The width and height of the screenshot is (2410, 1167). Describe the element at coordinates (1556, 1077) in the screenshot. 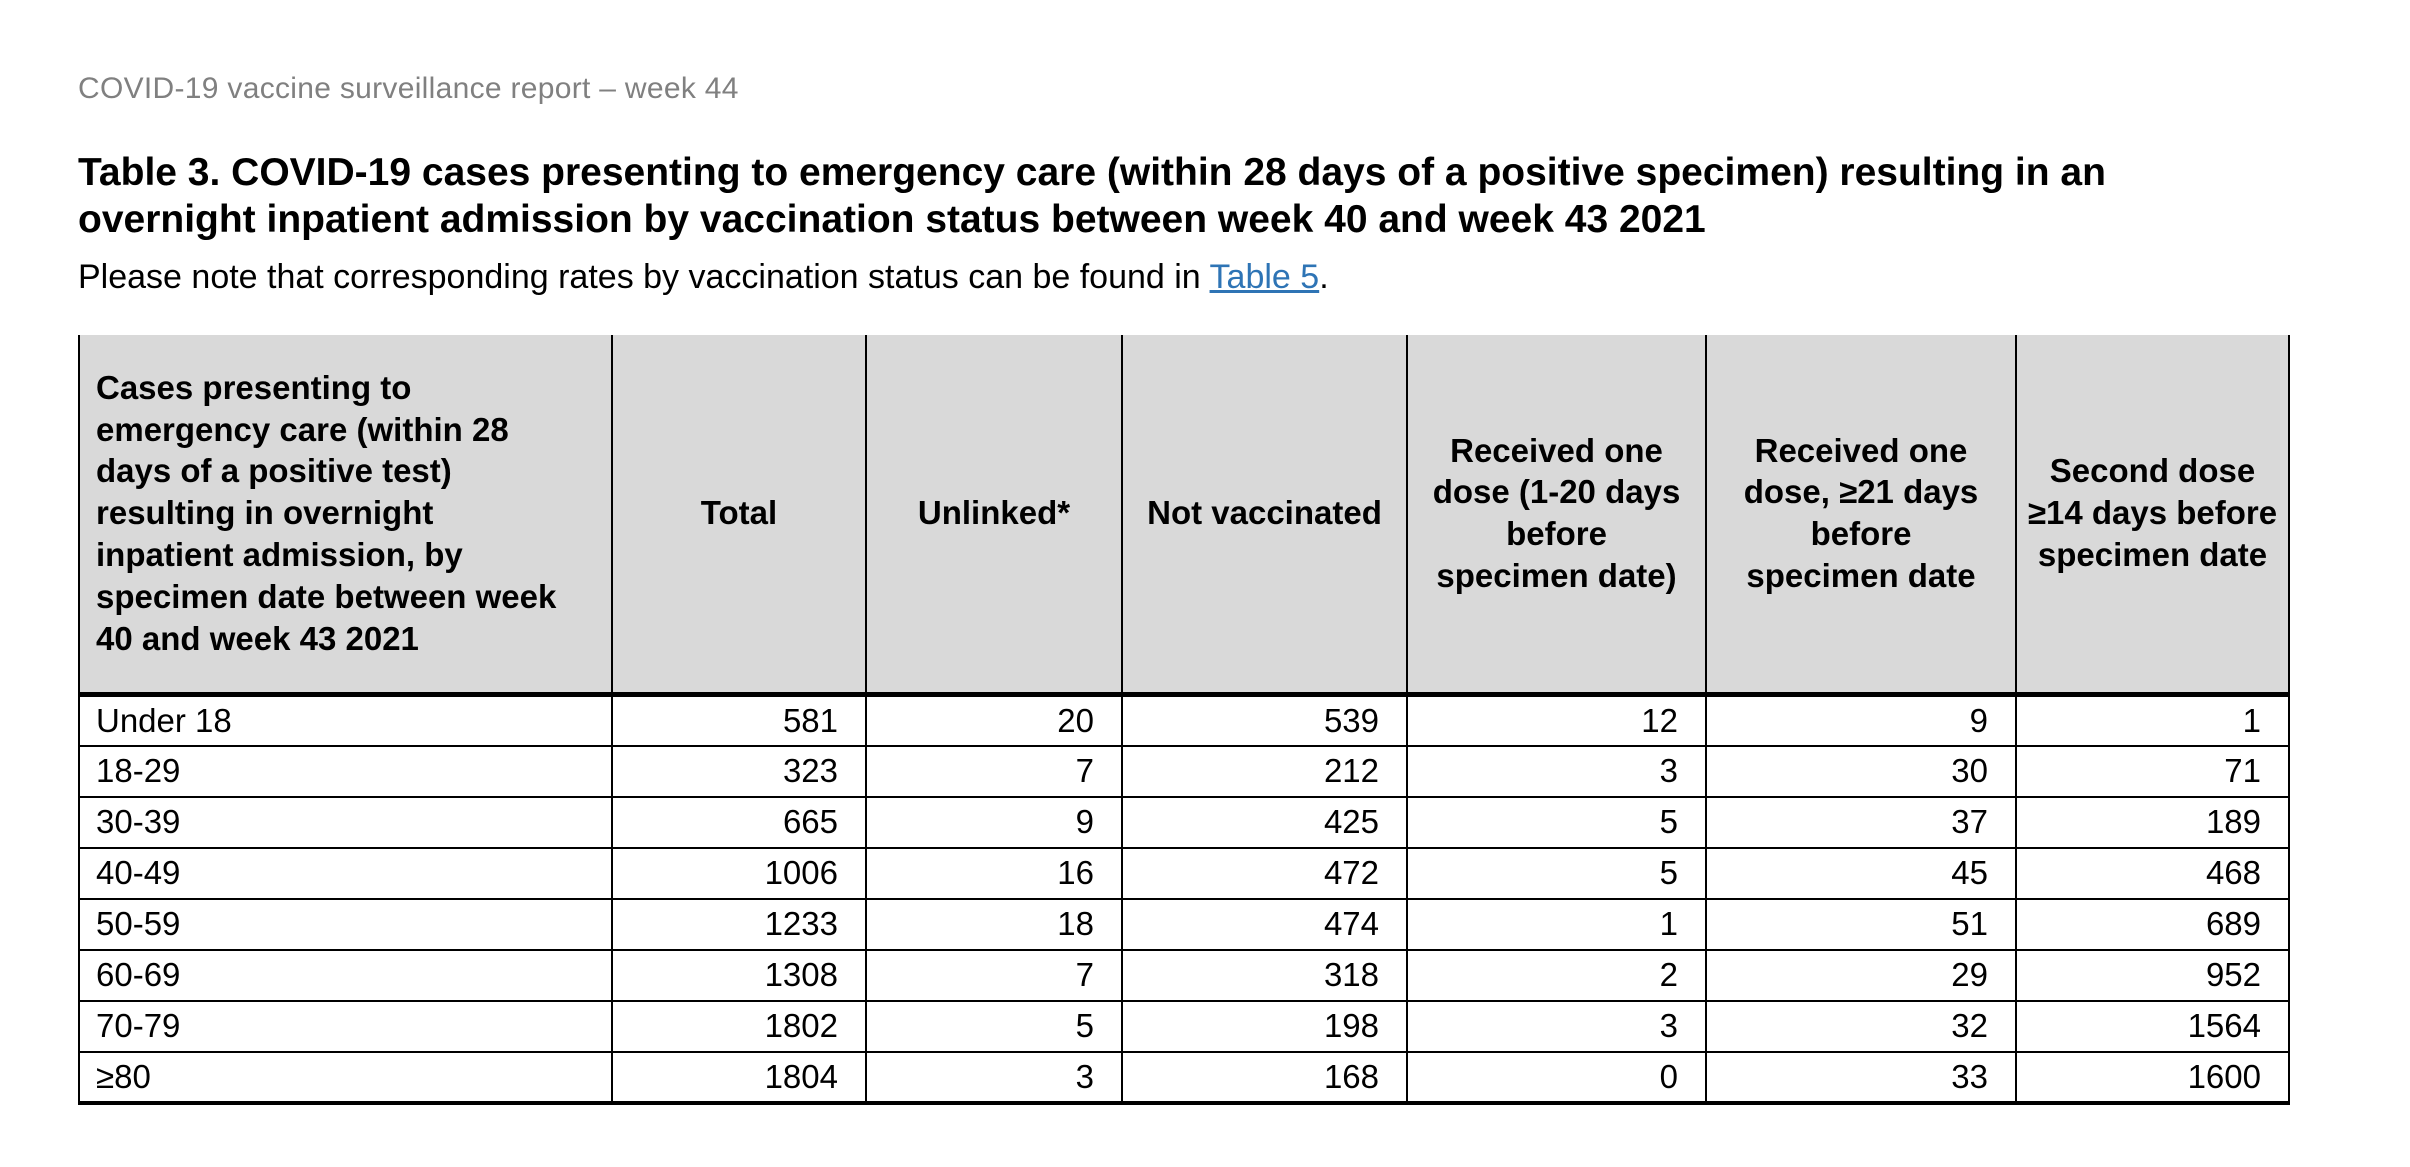

I see `value-cell: 0` at that location.